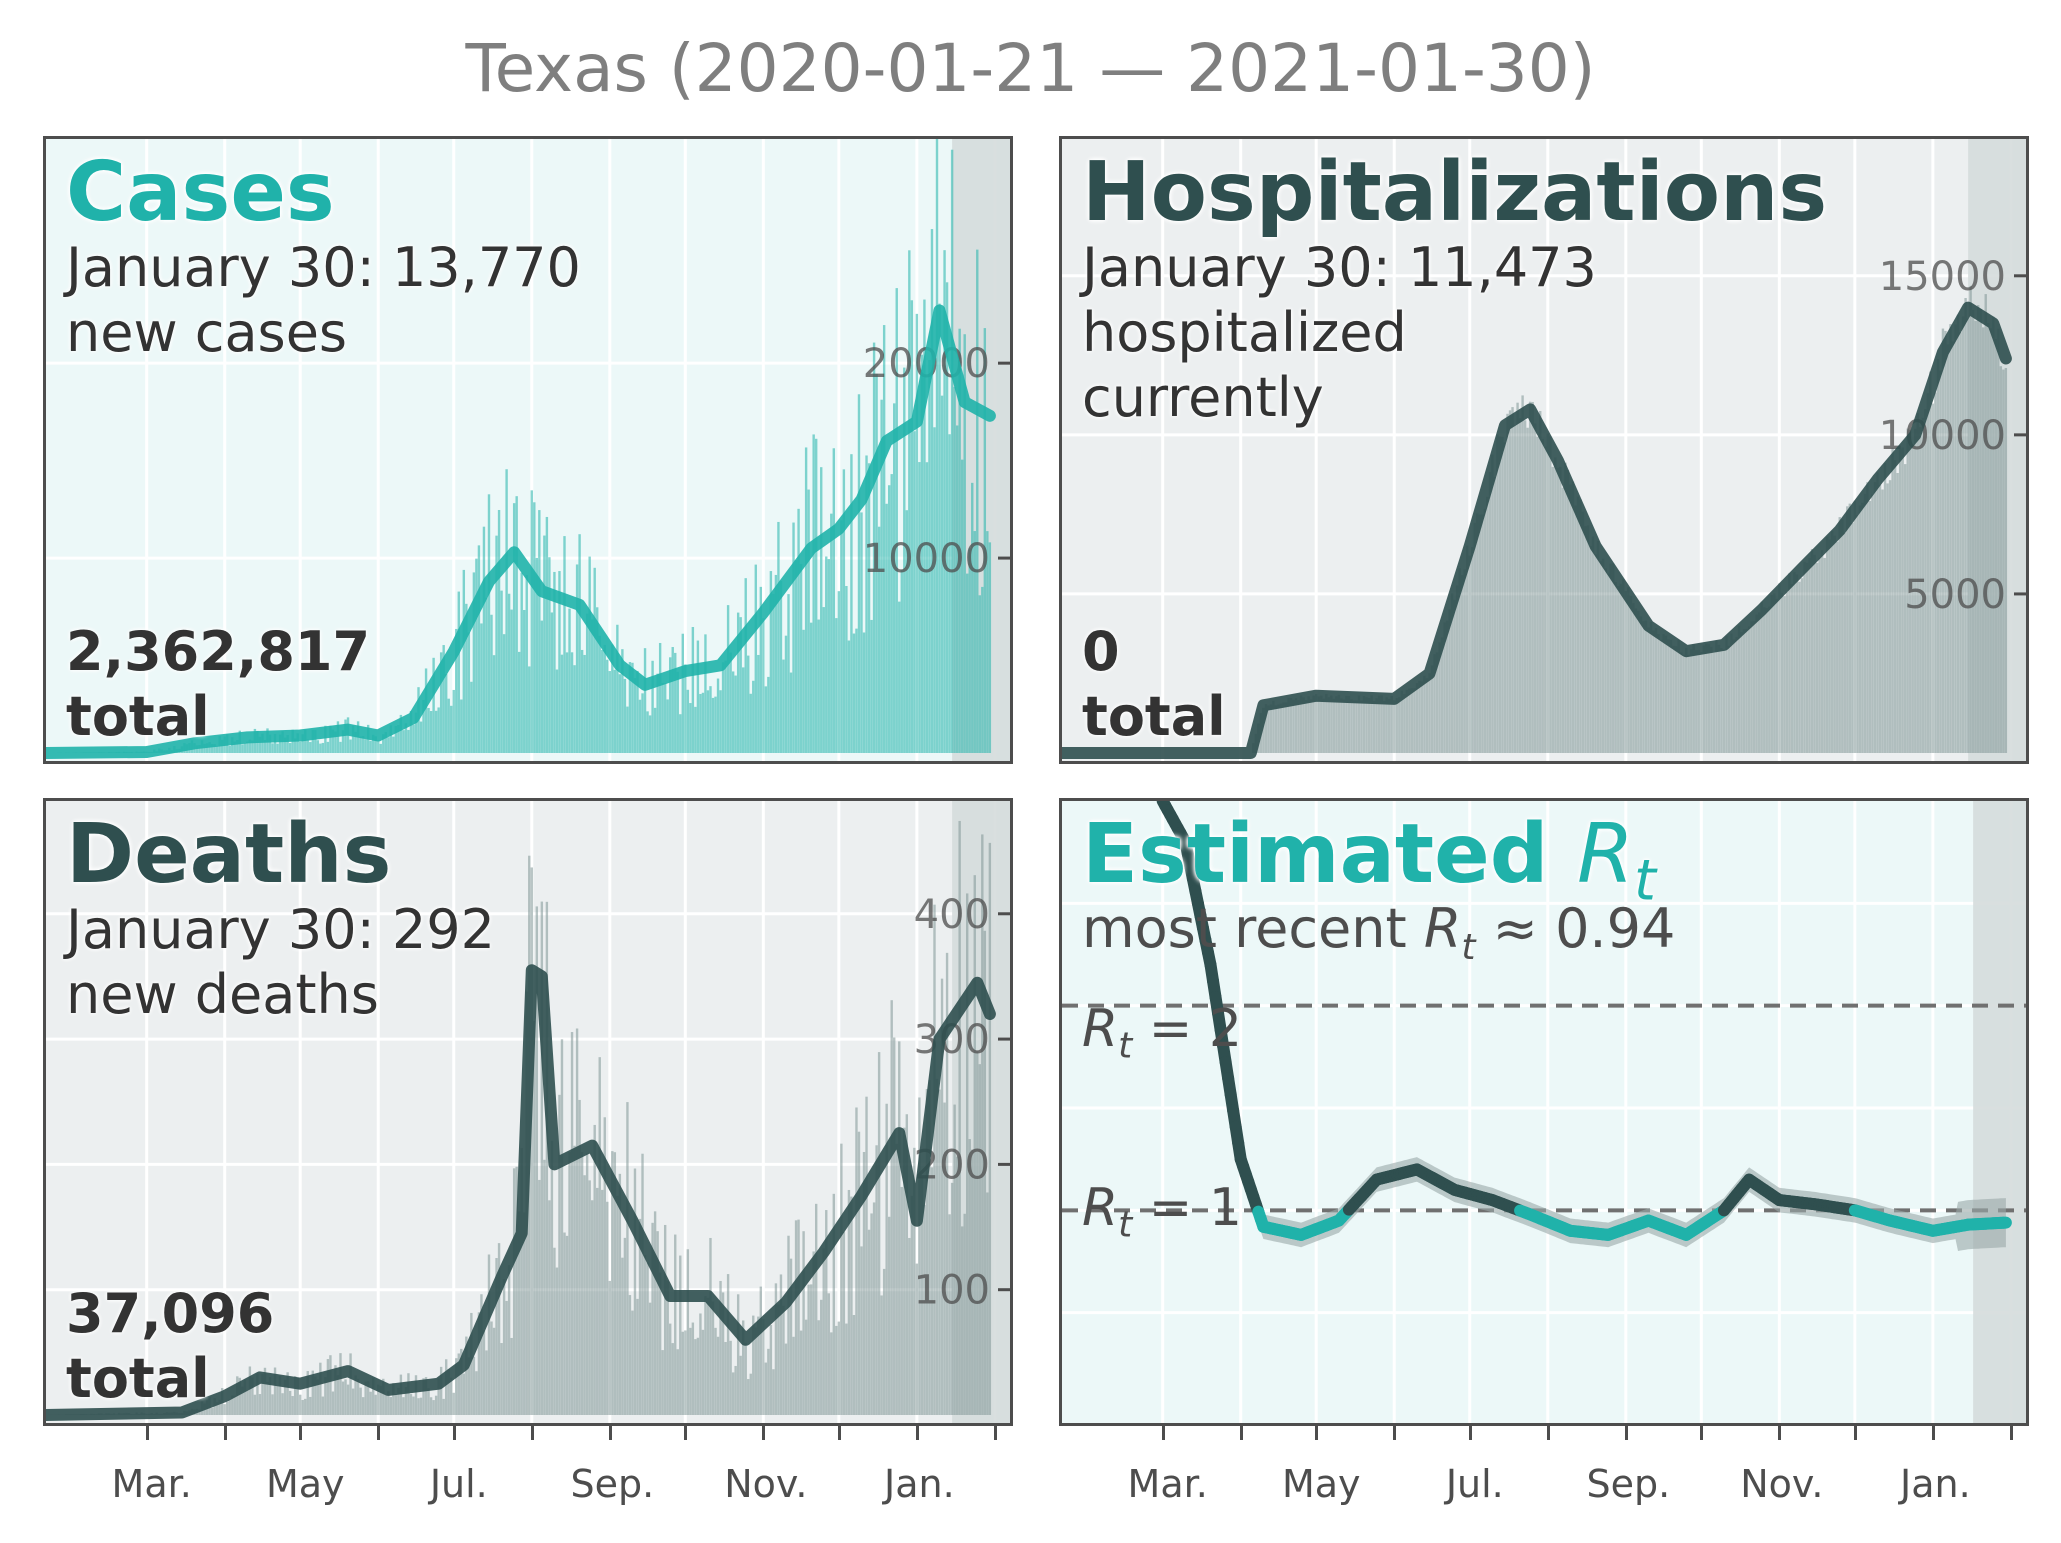  I want to click on y-tick-label: 15000, so click(1942, 277).